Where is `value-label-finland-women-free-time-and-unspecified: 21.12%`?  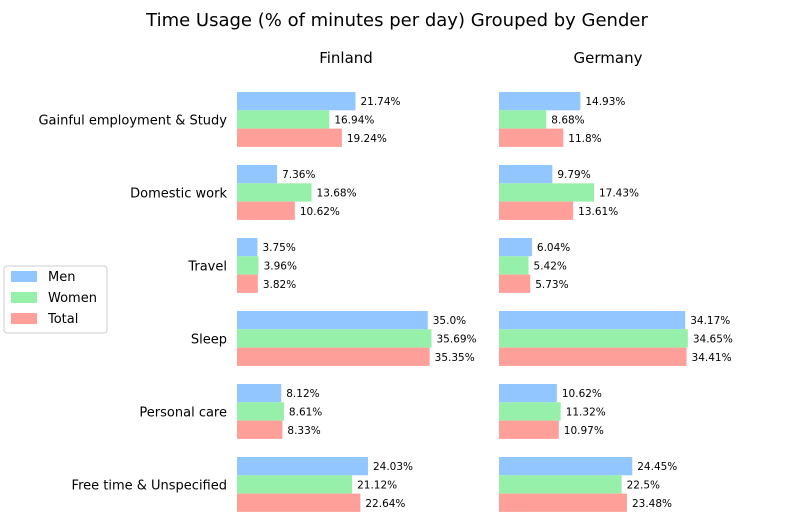 value-label-finland-women-free-time-and-unspecified: 21.12% is located at coordinates (377, 485).